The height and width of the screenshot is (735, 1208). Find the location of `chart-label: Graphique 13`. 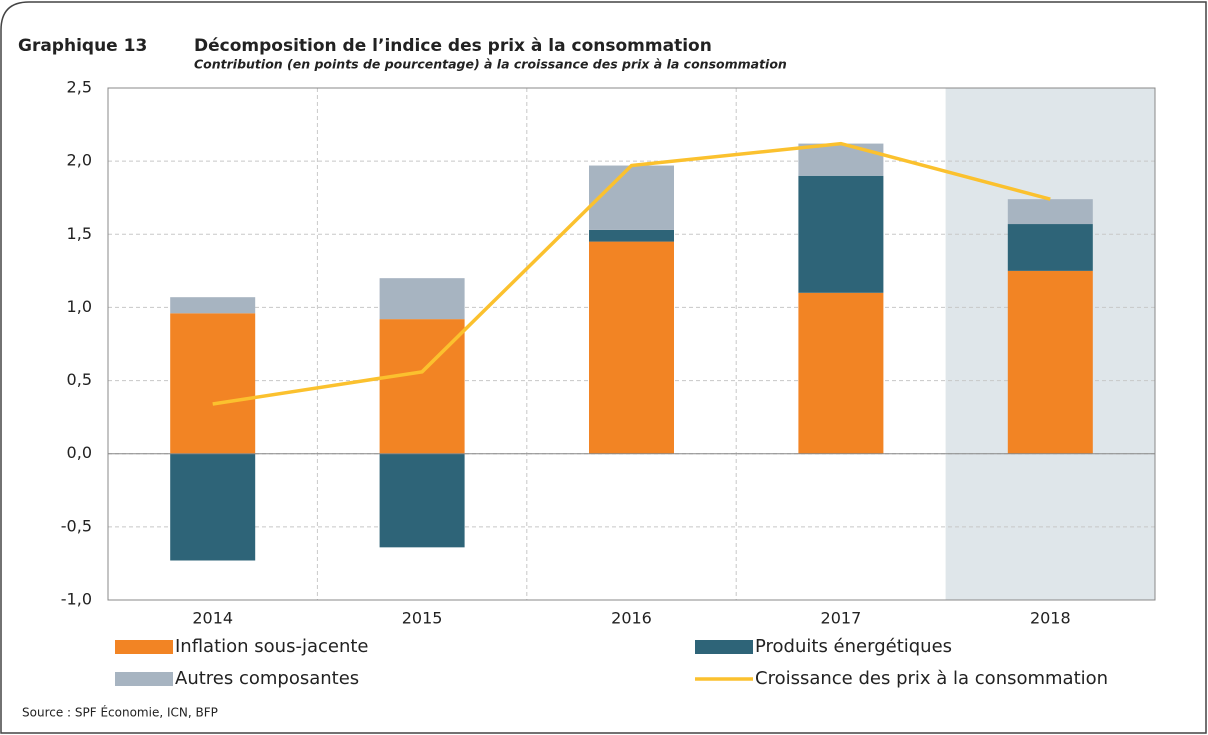

chart-label: Graphique 13 is located at coordinates (82, 46).